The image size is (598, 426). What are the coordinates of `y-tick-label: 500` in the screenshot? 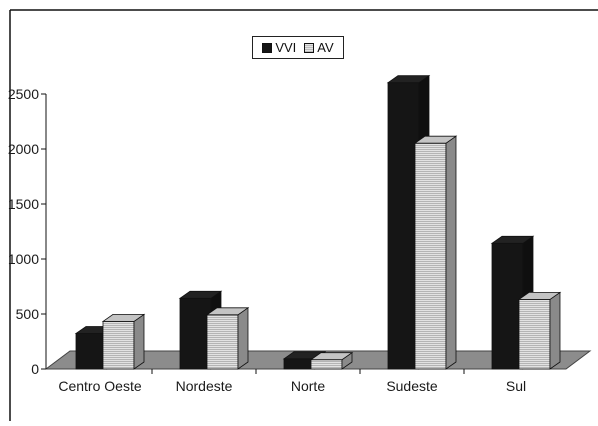 It's located at (28, 314).